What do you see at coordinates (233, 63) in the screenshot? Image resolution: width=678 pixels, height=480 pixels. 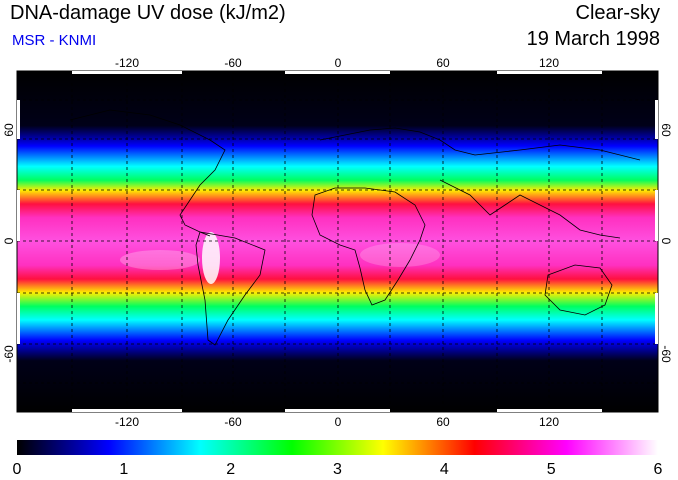 I see `lon-tick-top: -60` at bounding box center [233, 63].